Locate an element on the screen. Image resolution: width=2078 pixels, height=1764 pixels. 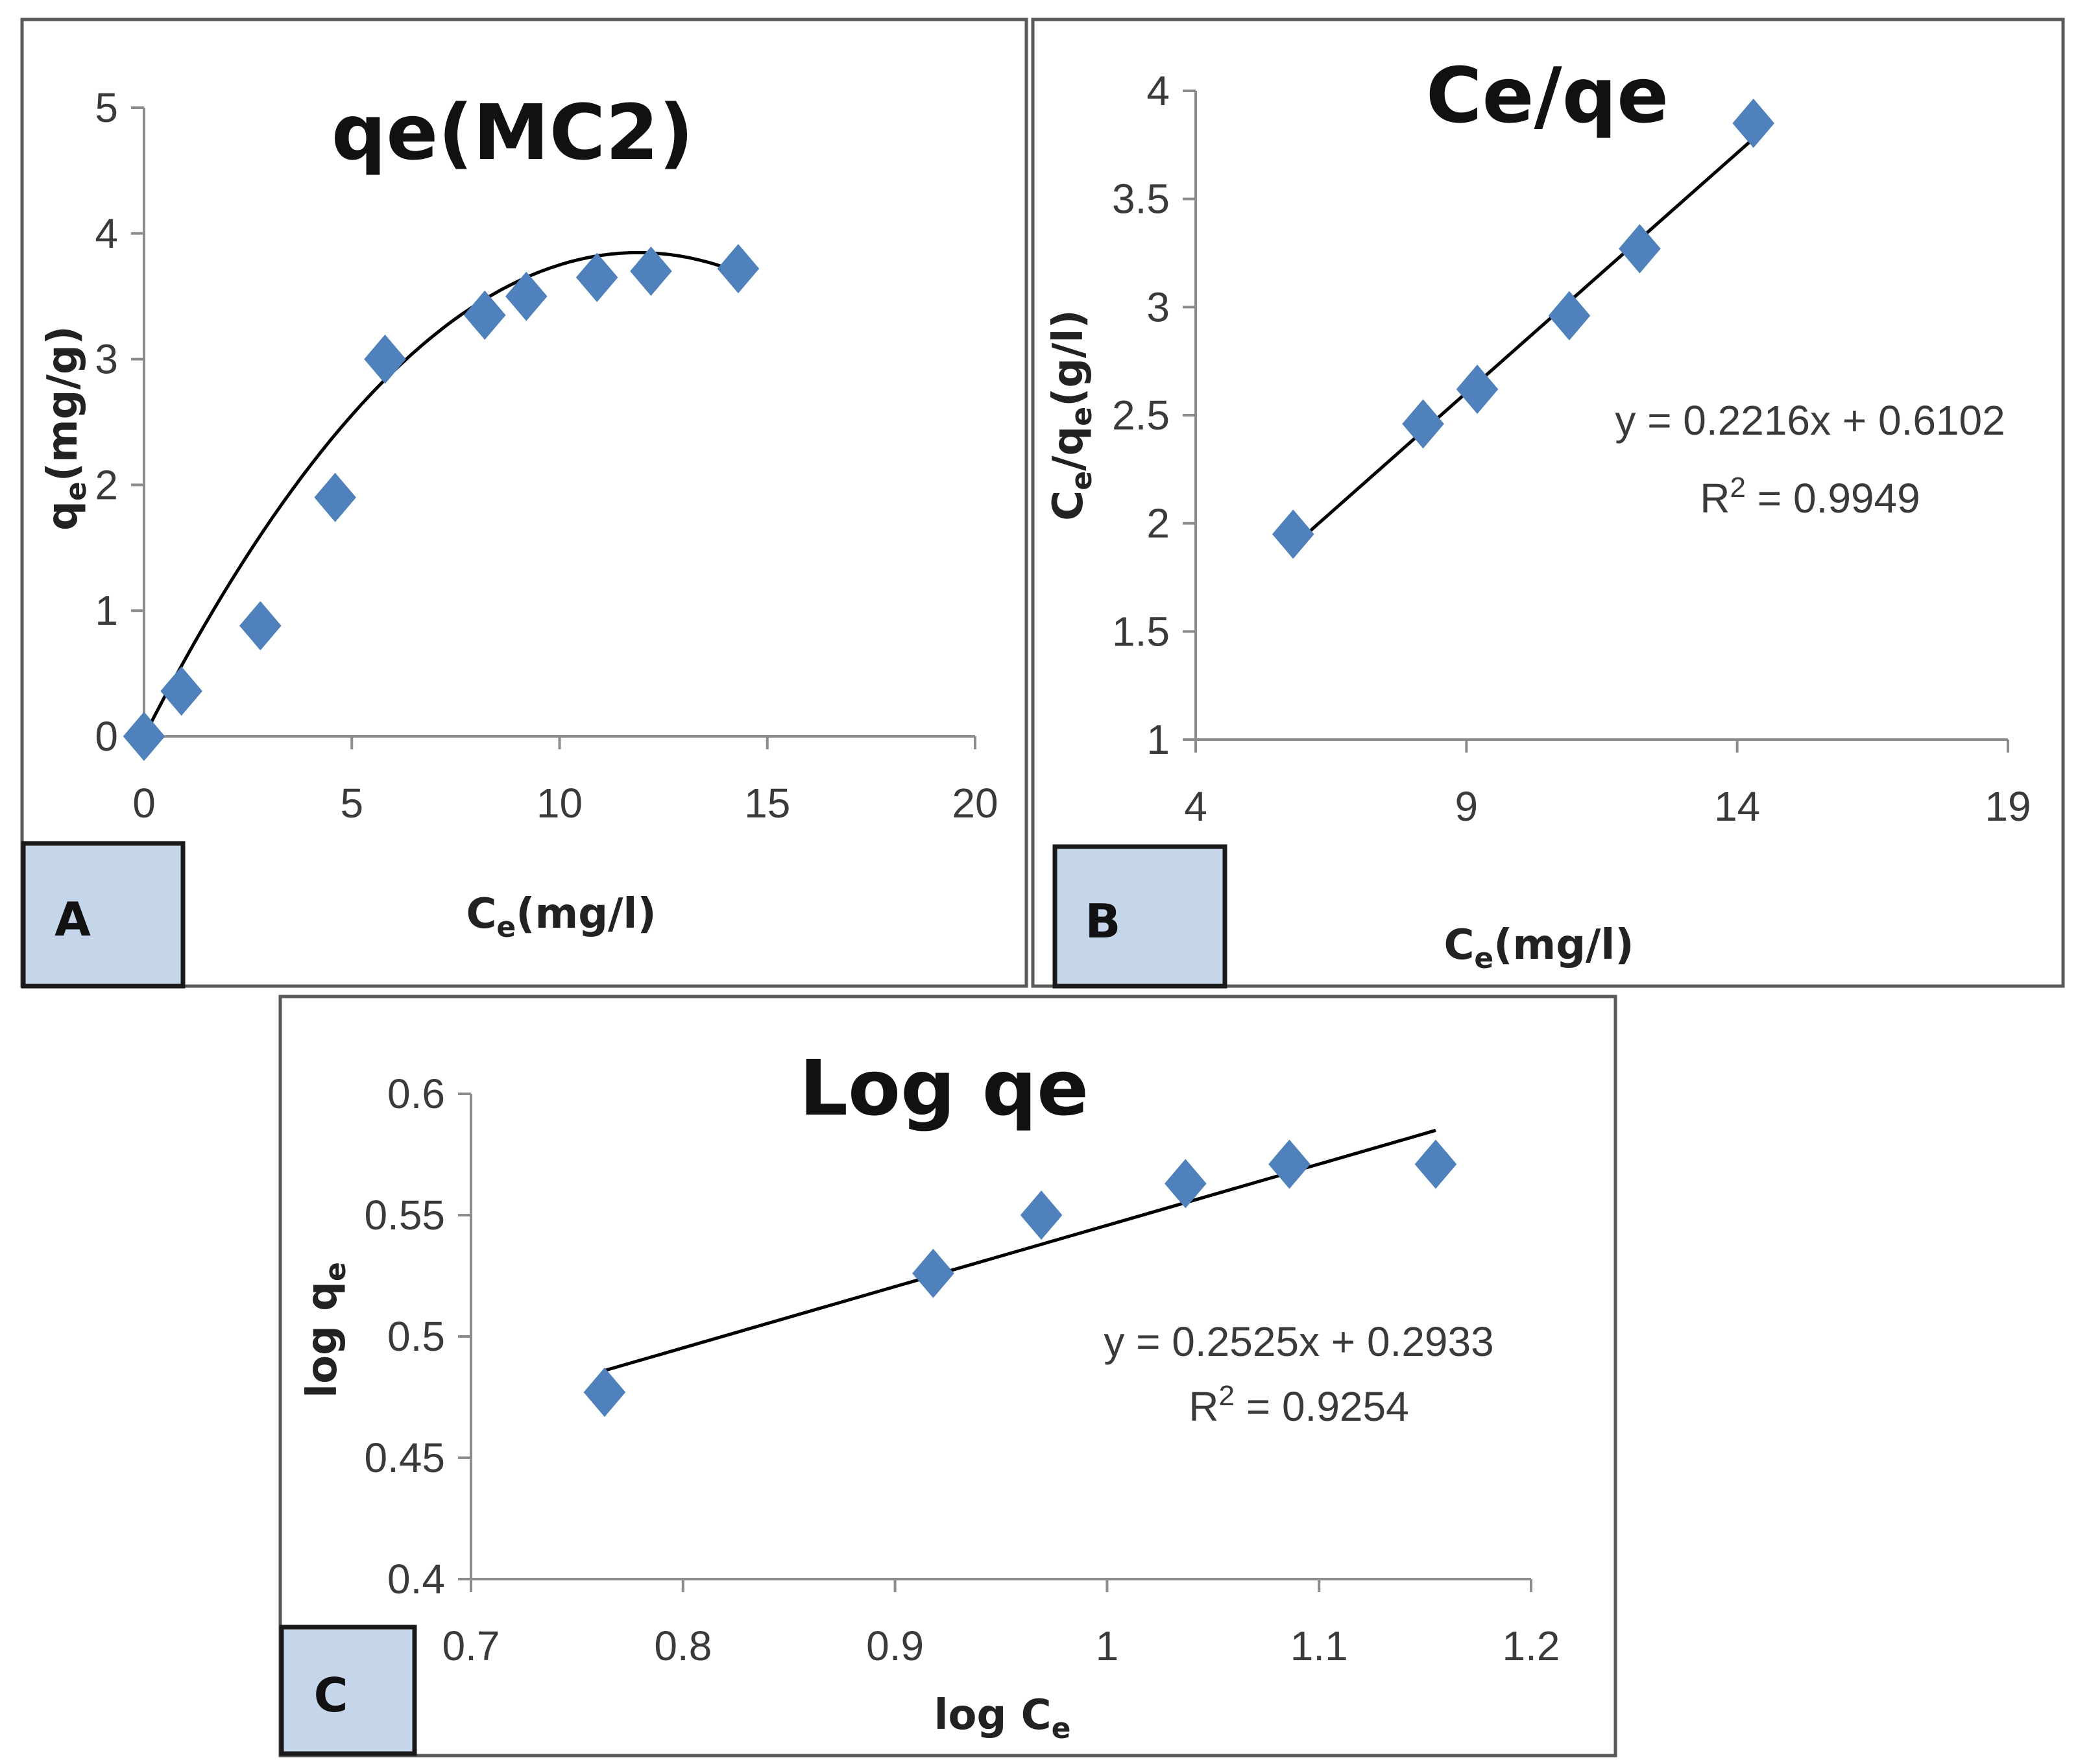
panel-b-tag: B is located at coordinates (1103, 921).